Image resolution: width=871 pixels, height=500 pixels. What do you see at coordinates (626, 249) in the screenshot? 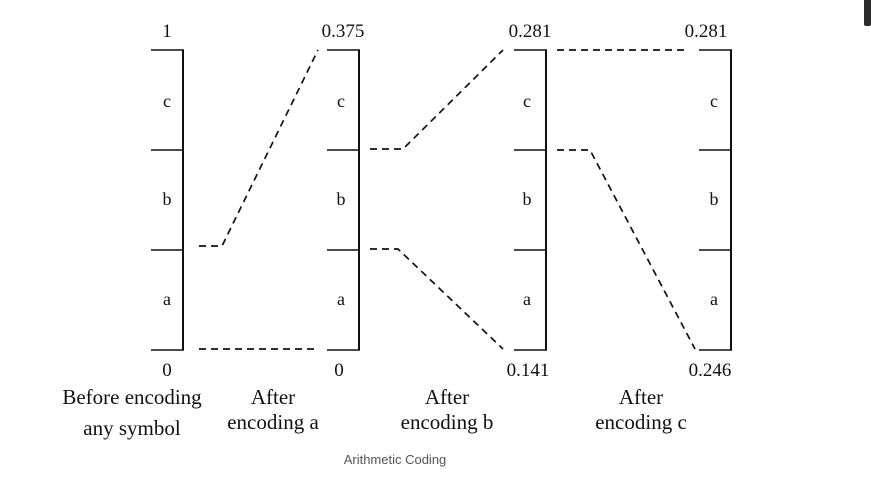
I see `connector-c-lower` at bounding box center [626, 249].